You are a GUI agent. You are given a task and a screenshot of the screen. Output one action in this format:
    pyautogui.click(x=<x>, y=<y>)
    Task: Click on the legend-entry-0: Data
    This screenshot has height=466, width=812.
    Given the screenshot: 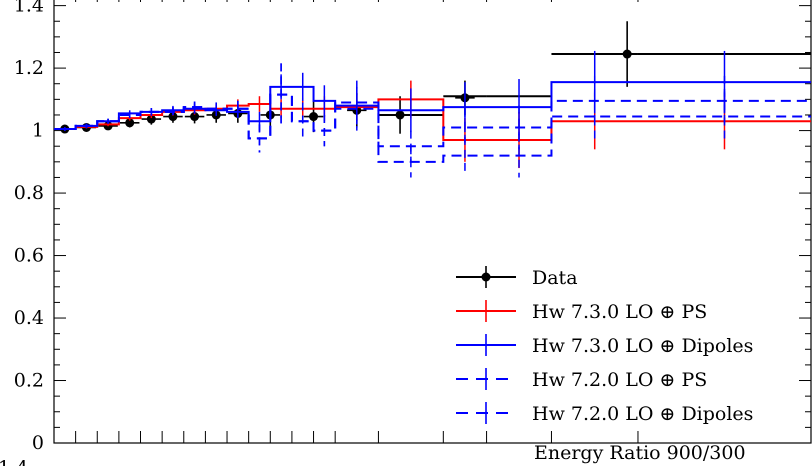 What is the action you would take?
    pyautogui.click(x=517, y=277)
    